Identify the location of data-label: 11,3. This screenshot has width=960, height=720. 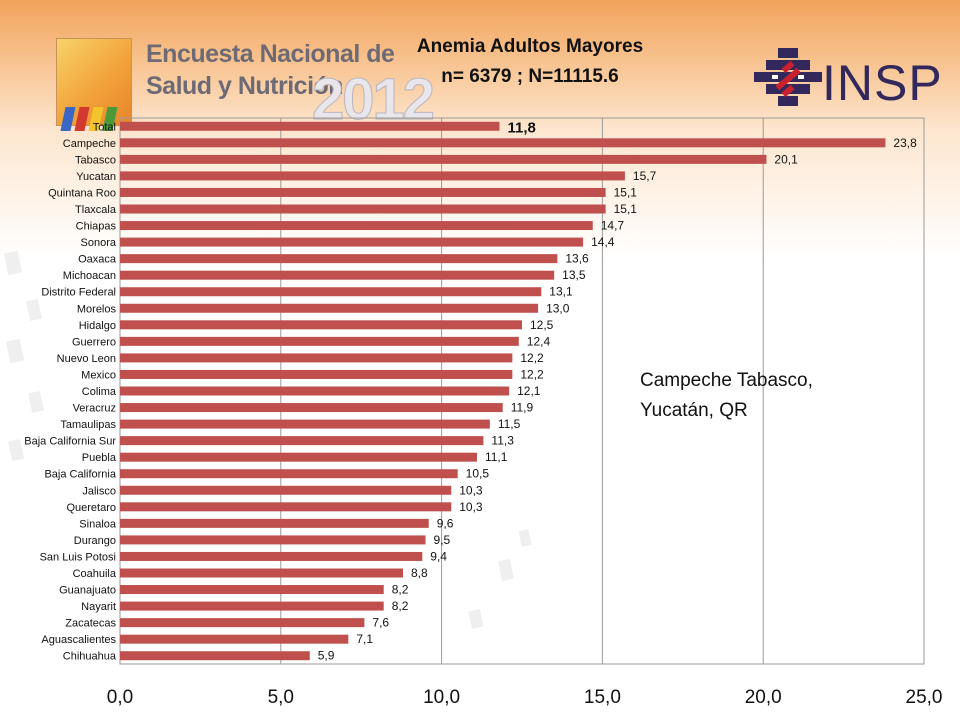
(502, 441).